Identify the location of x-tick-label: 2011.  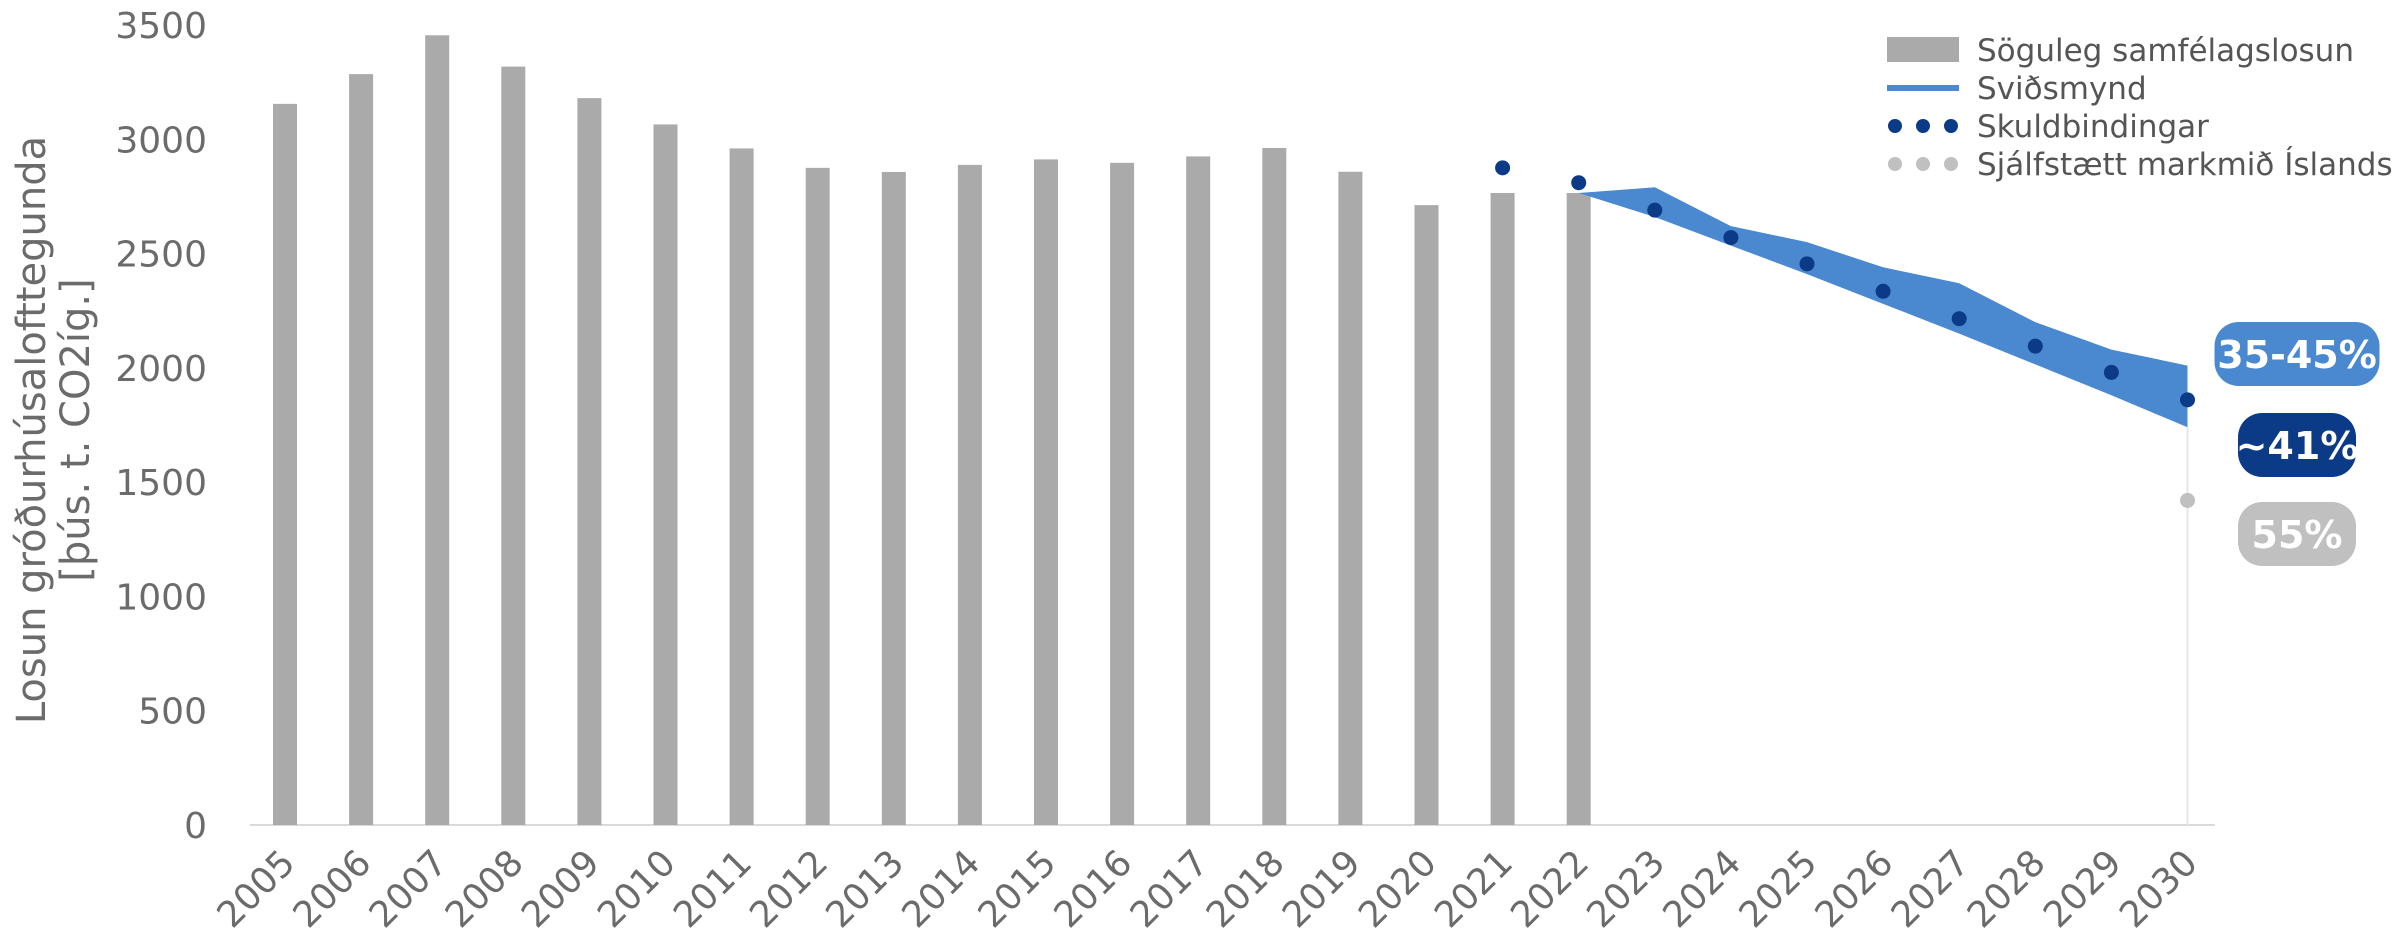
(713, 889).